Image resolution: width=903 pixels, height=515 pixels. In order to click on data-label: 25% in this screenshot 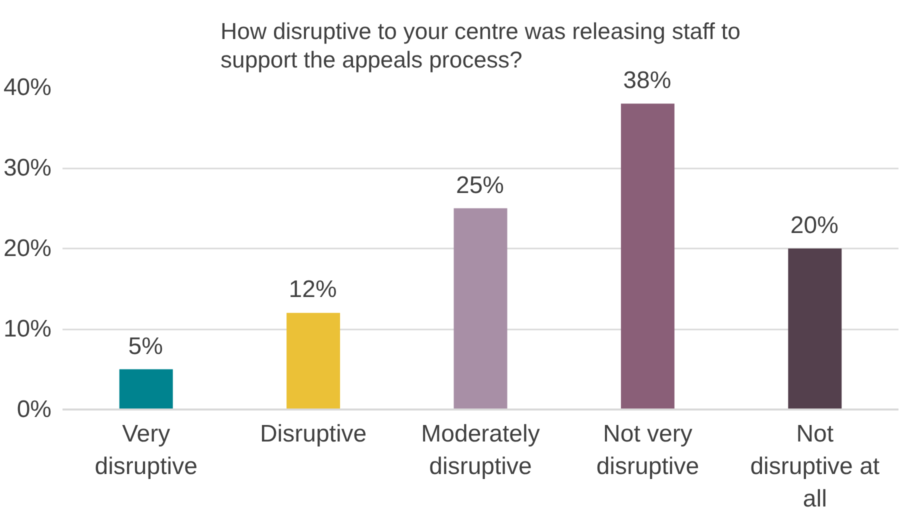, I will do `click(480, 186)`.